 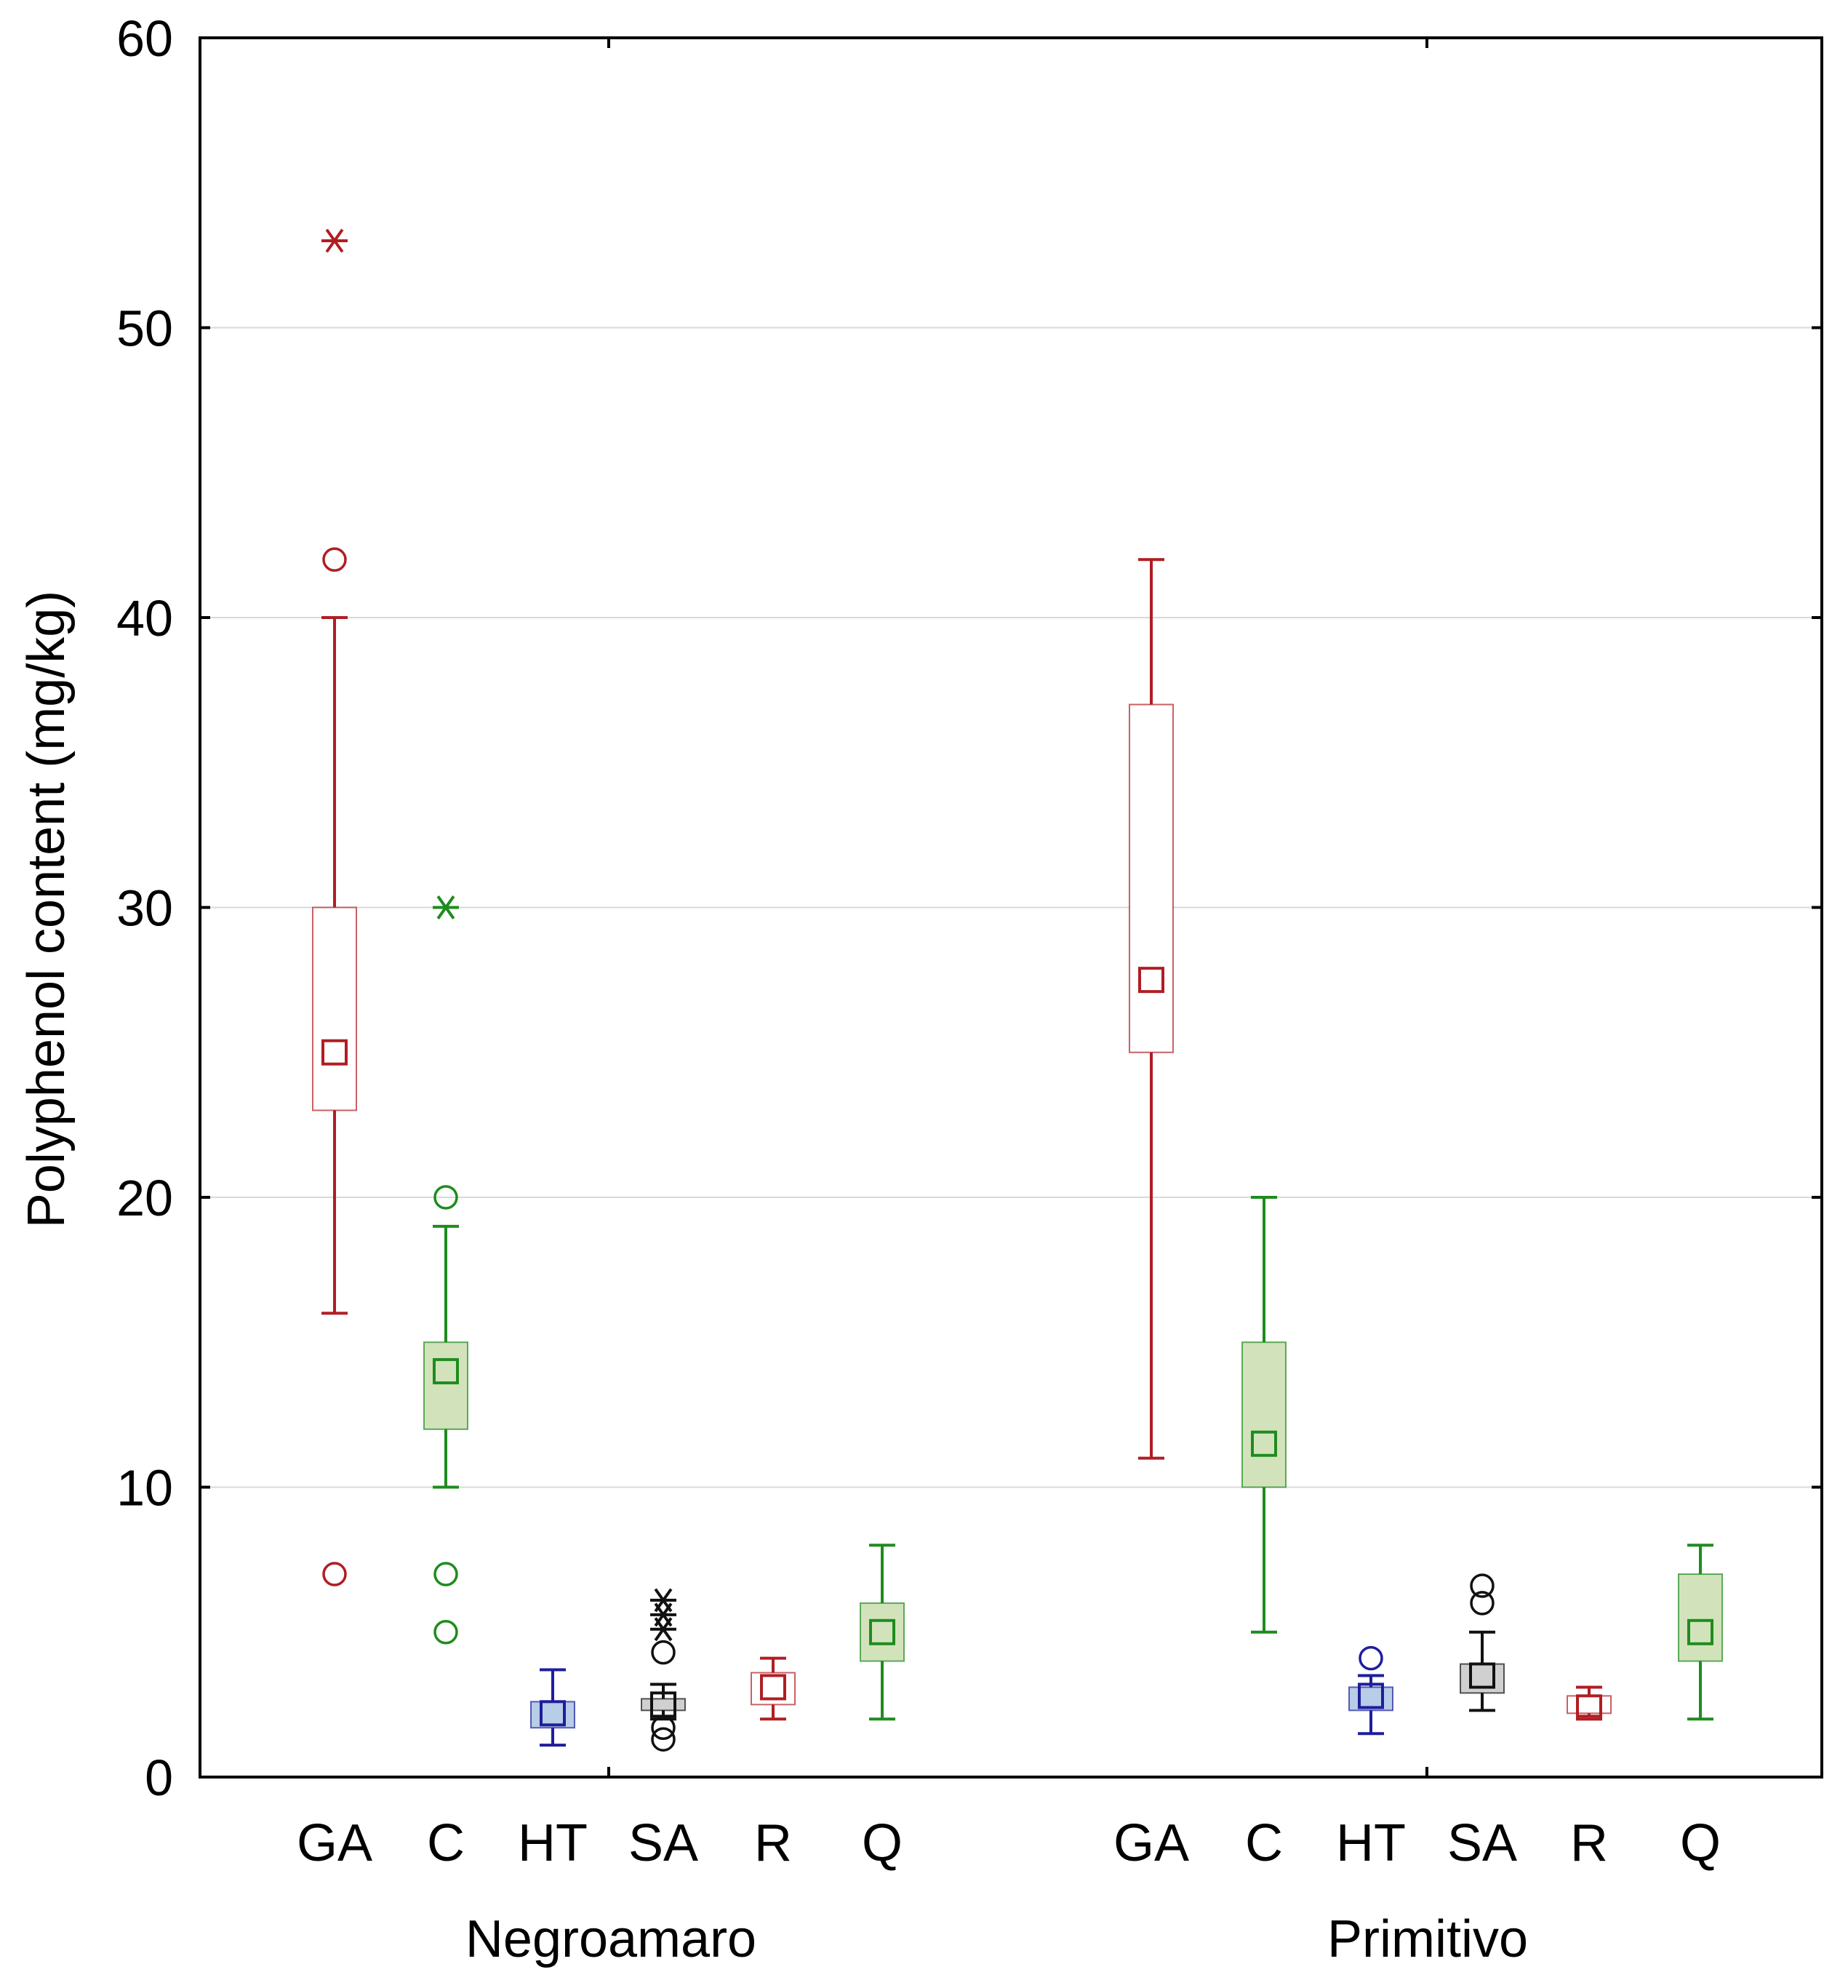 What do you see at coordinates (1151, 980) in the screenshot?
I see `median-marker-primitivo-ga` at bounding box center [1151, 980].